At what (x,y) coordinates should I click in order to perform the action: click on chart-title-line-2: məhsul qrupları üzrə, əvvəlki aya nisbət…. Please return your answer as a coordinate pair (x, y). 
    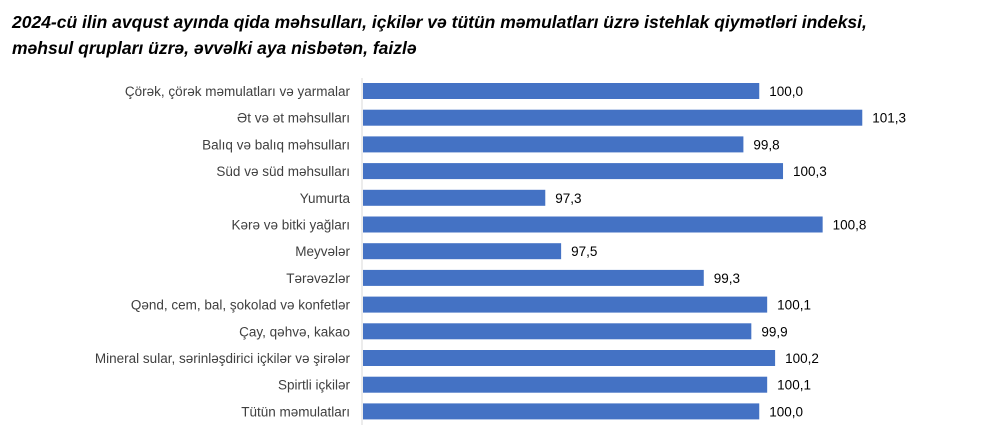
    Looking at the image, I should click on (214, 48).